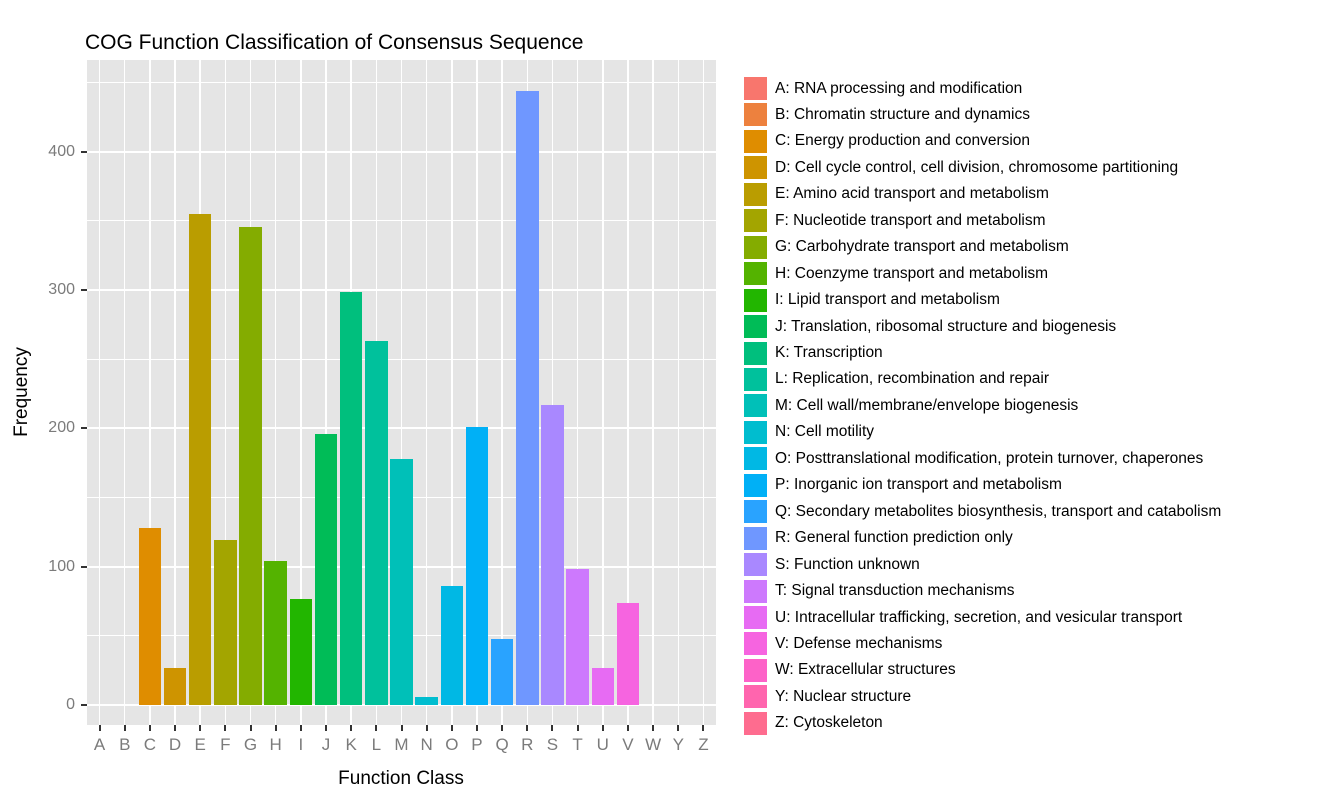  I want to click on x-tick-label: Z, so click(703, 744).